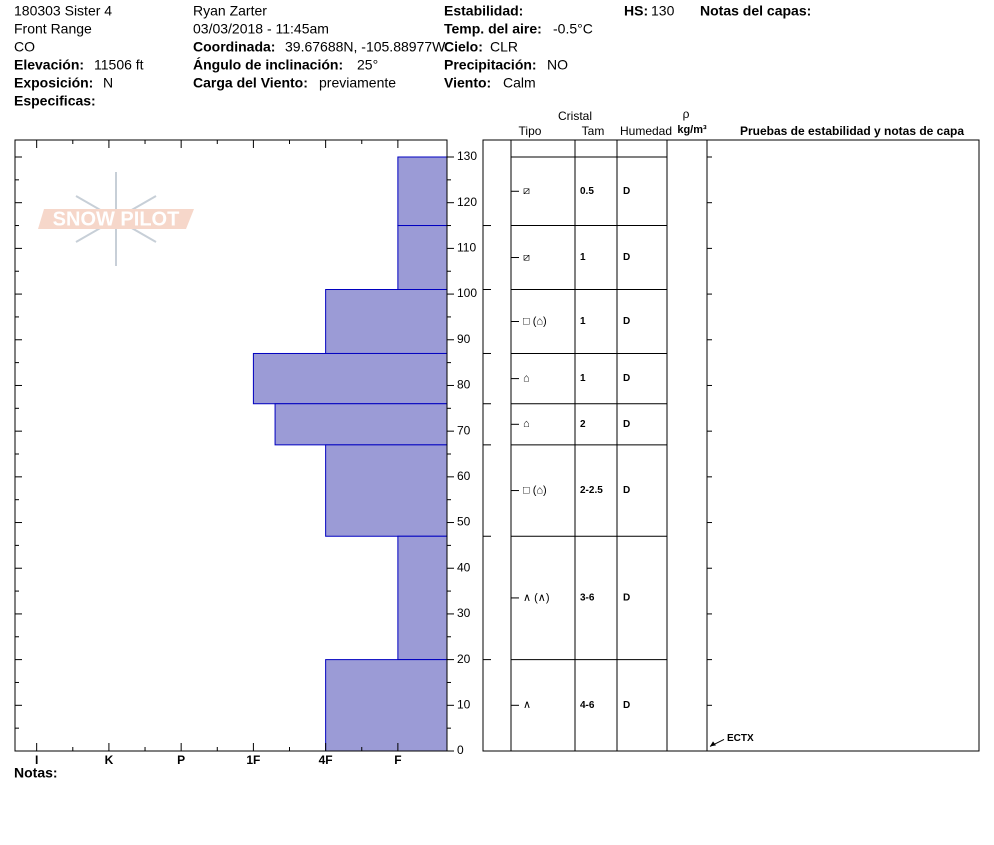 The width and height of the screenshot is (994, 845). Describe the element at coordinates (504, 47) in the screenshot. I see `value: CLR` at that location.